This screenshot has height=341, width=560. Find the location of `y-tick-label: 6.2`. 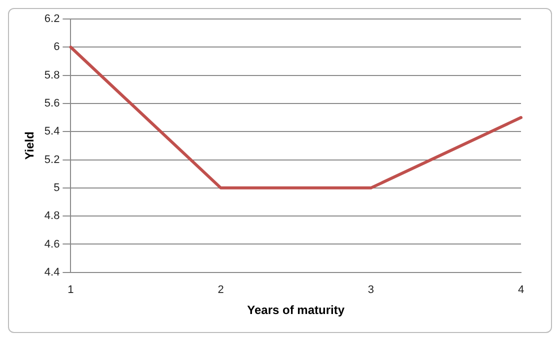

y-tick-label: 6.2 is located at coordinates (52, 19).